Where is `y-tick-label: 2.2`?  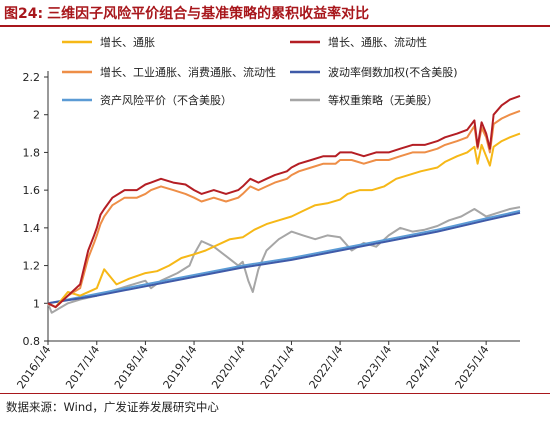 y-tick-label: 2.2 is located at coordinates (32, 77).